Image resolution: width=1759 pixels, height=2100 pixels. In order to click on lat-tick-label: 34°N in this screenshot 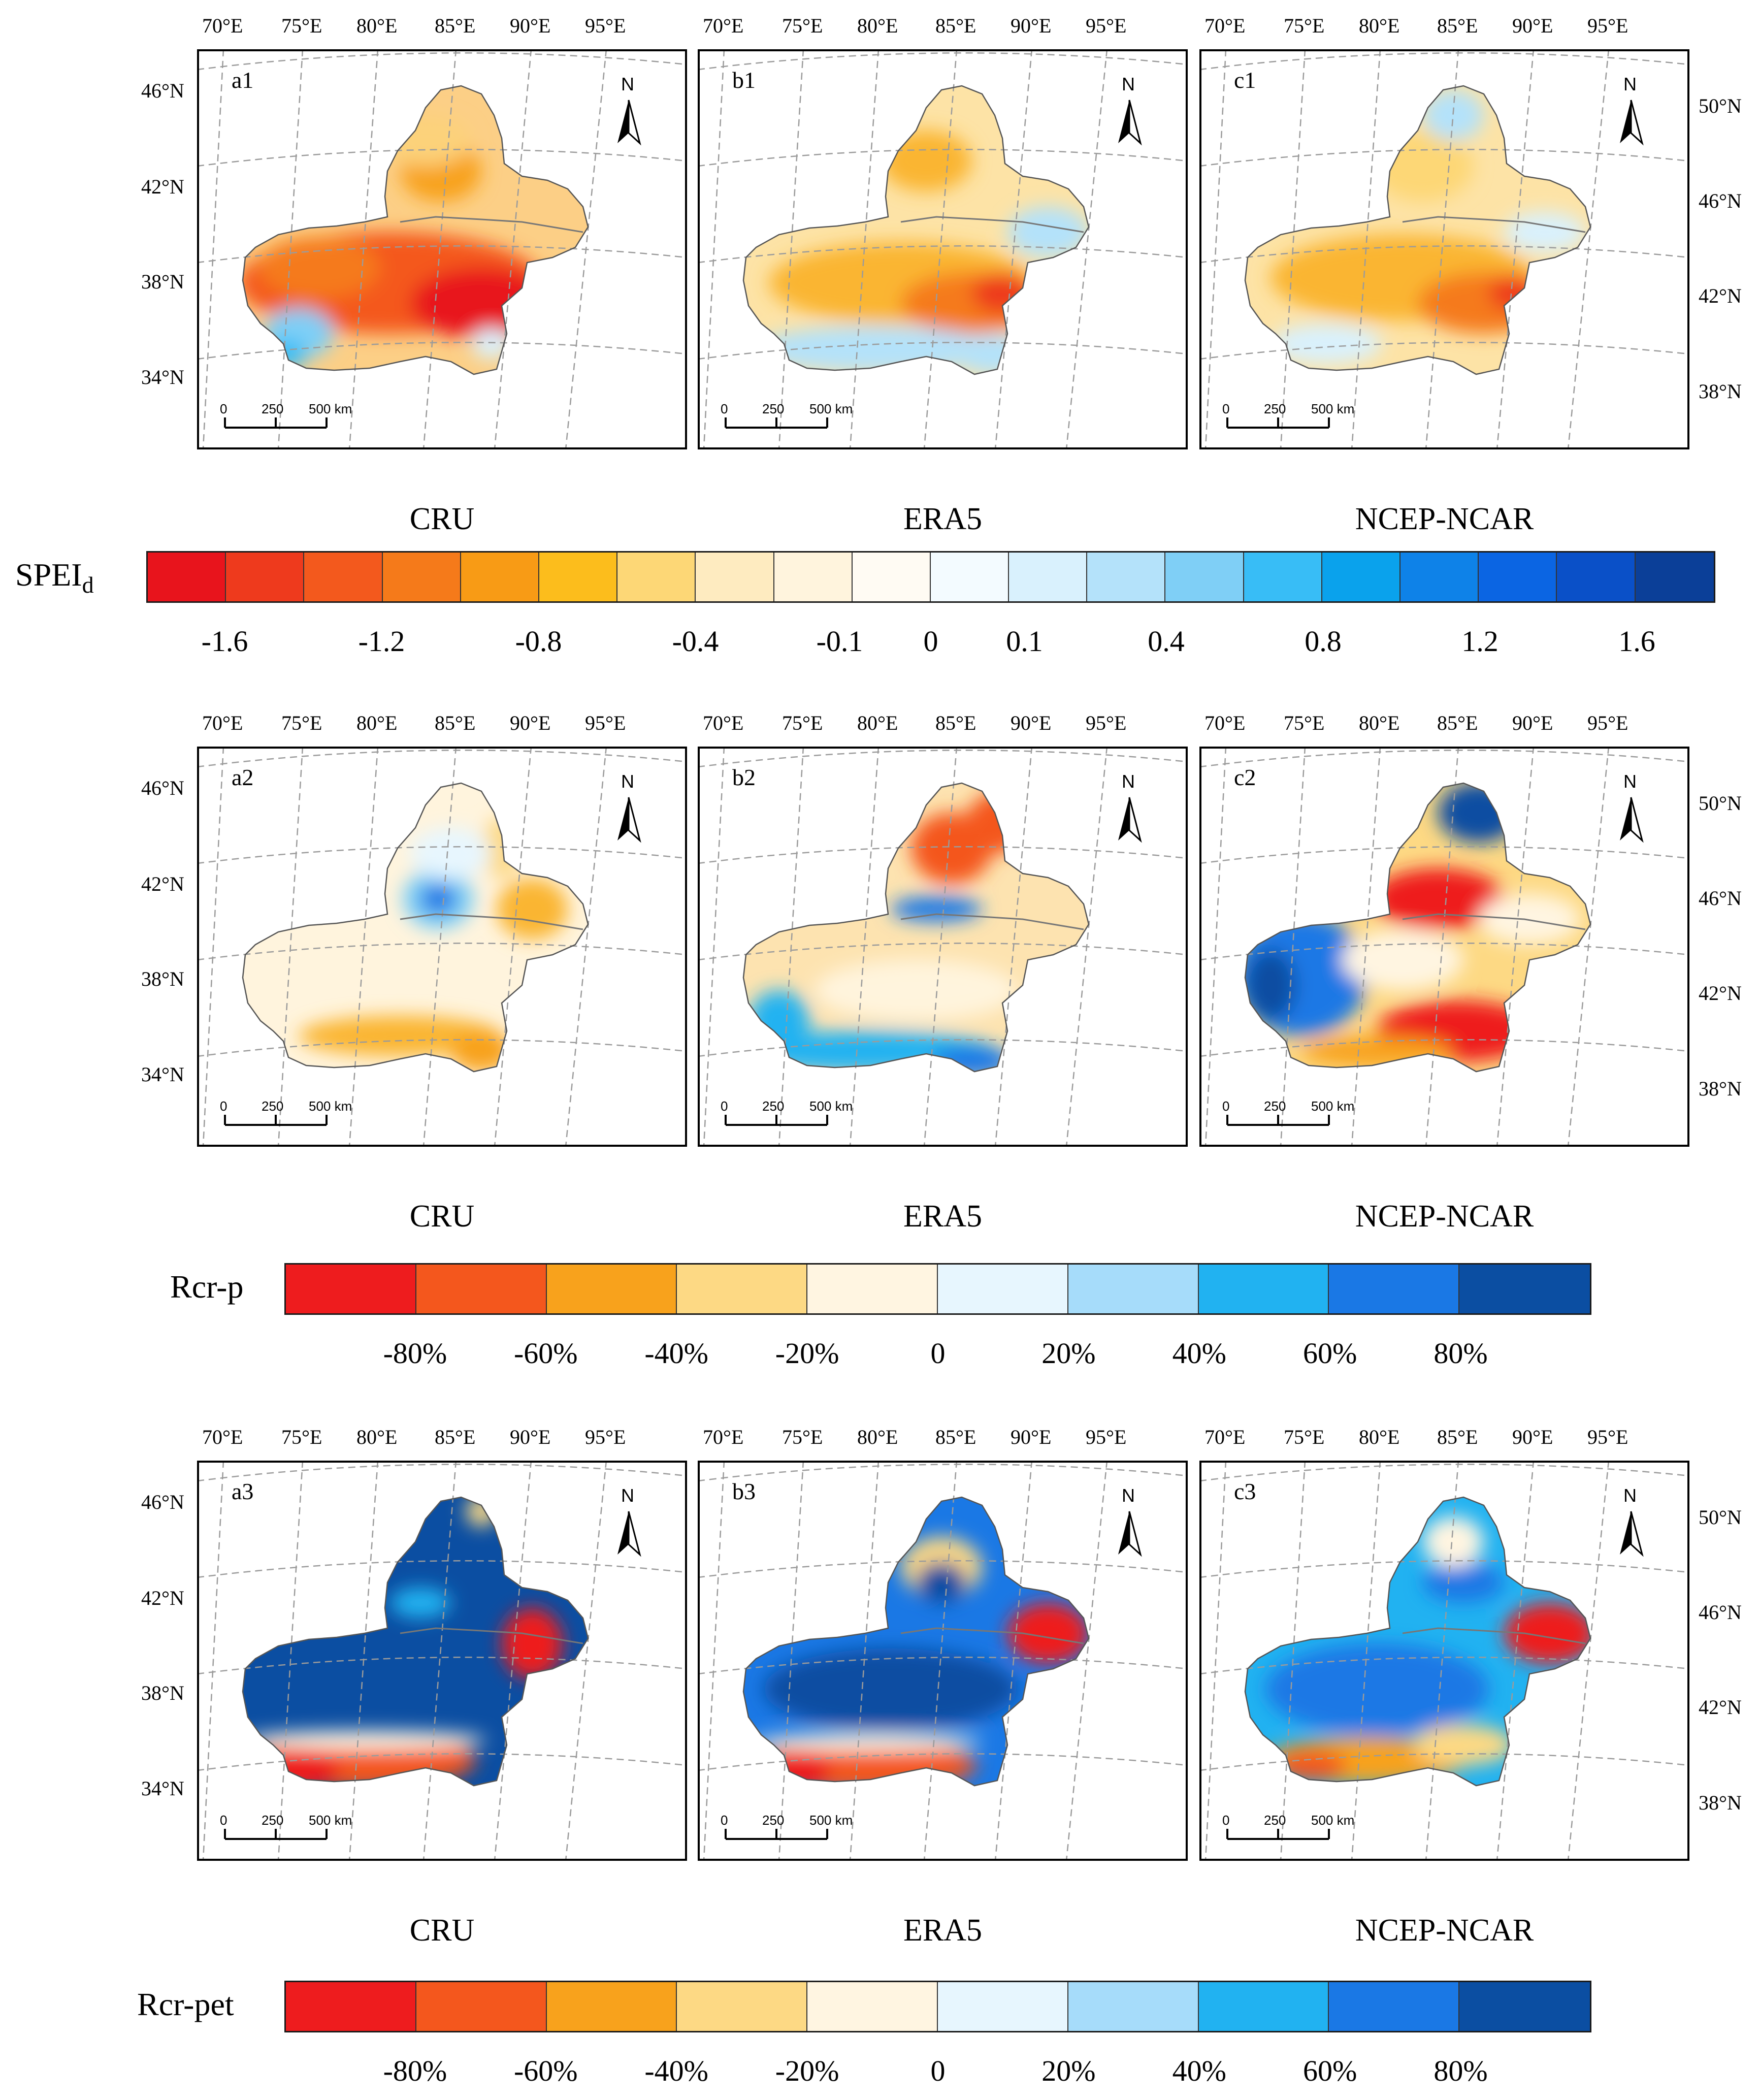, I will do `click(162, 1788)`.